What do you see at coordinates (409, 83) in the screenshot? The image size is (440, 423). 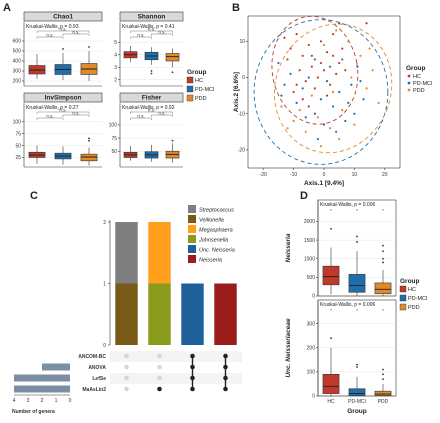 I see `legend-marker` at bounding box center [409, 83].